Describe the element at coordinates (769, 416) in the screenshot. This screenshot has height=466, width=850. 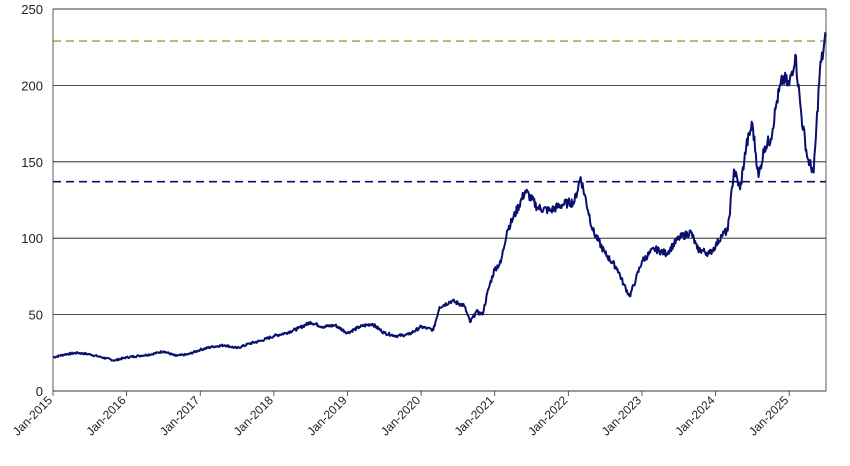
I see `x-tick-label: Jan-2025` at that location.